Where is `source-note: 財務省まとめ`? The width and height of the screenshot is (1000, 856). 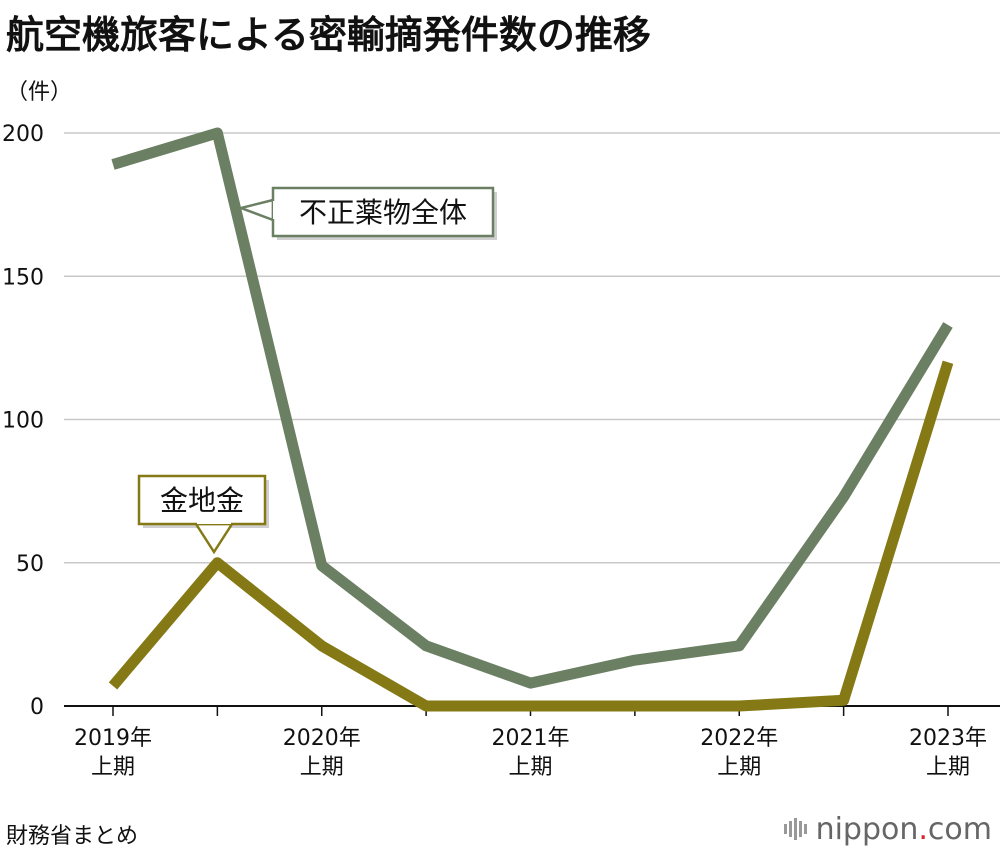 source-note: 財務省まとめ is located at coordinates (72, 836).